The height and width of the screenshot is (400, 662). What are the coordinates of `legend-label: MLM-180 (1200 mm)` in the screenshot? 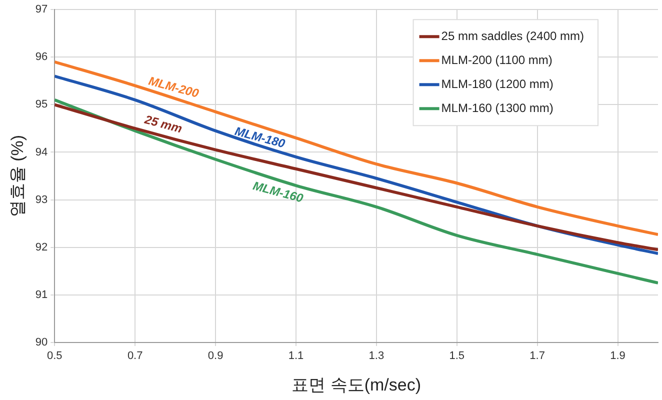 It's located at (497, 83).